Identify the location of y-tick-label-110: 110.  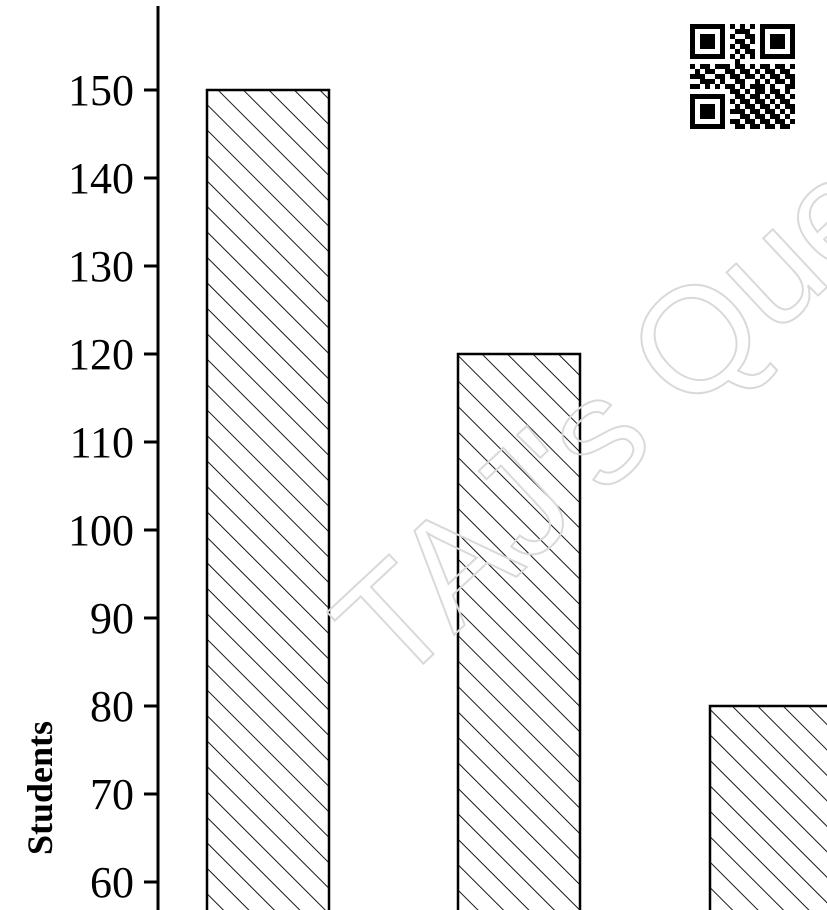
(102, 442).